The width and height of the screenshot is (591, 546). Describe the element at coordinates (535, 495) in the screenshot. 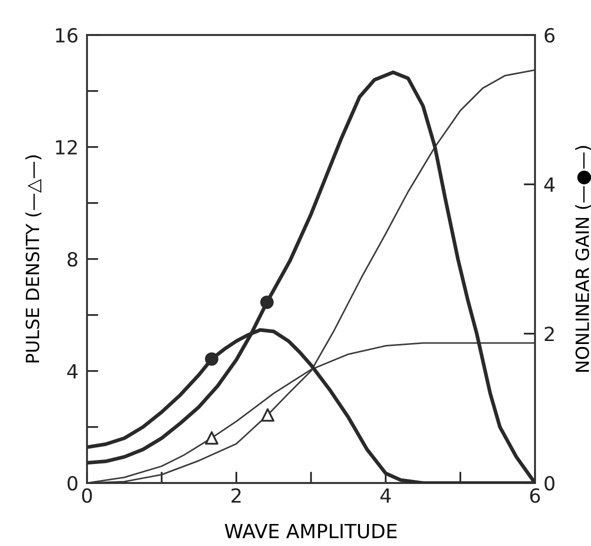

I see `x-tick-label: 6` at that location.